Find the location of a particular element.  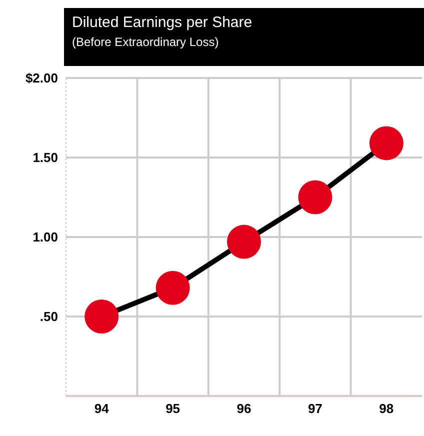

y-tick-label: 1.00 is located at coordinates (45, 237).